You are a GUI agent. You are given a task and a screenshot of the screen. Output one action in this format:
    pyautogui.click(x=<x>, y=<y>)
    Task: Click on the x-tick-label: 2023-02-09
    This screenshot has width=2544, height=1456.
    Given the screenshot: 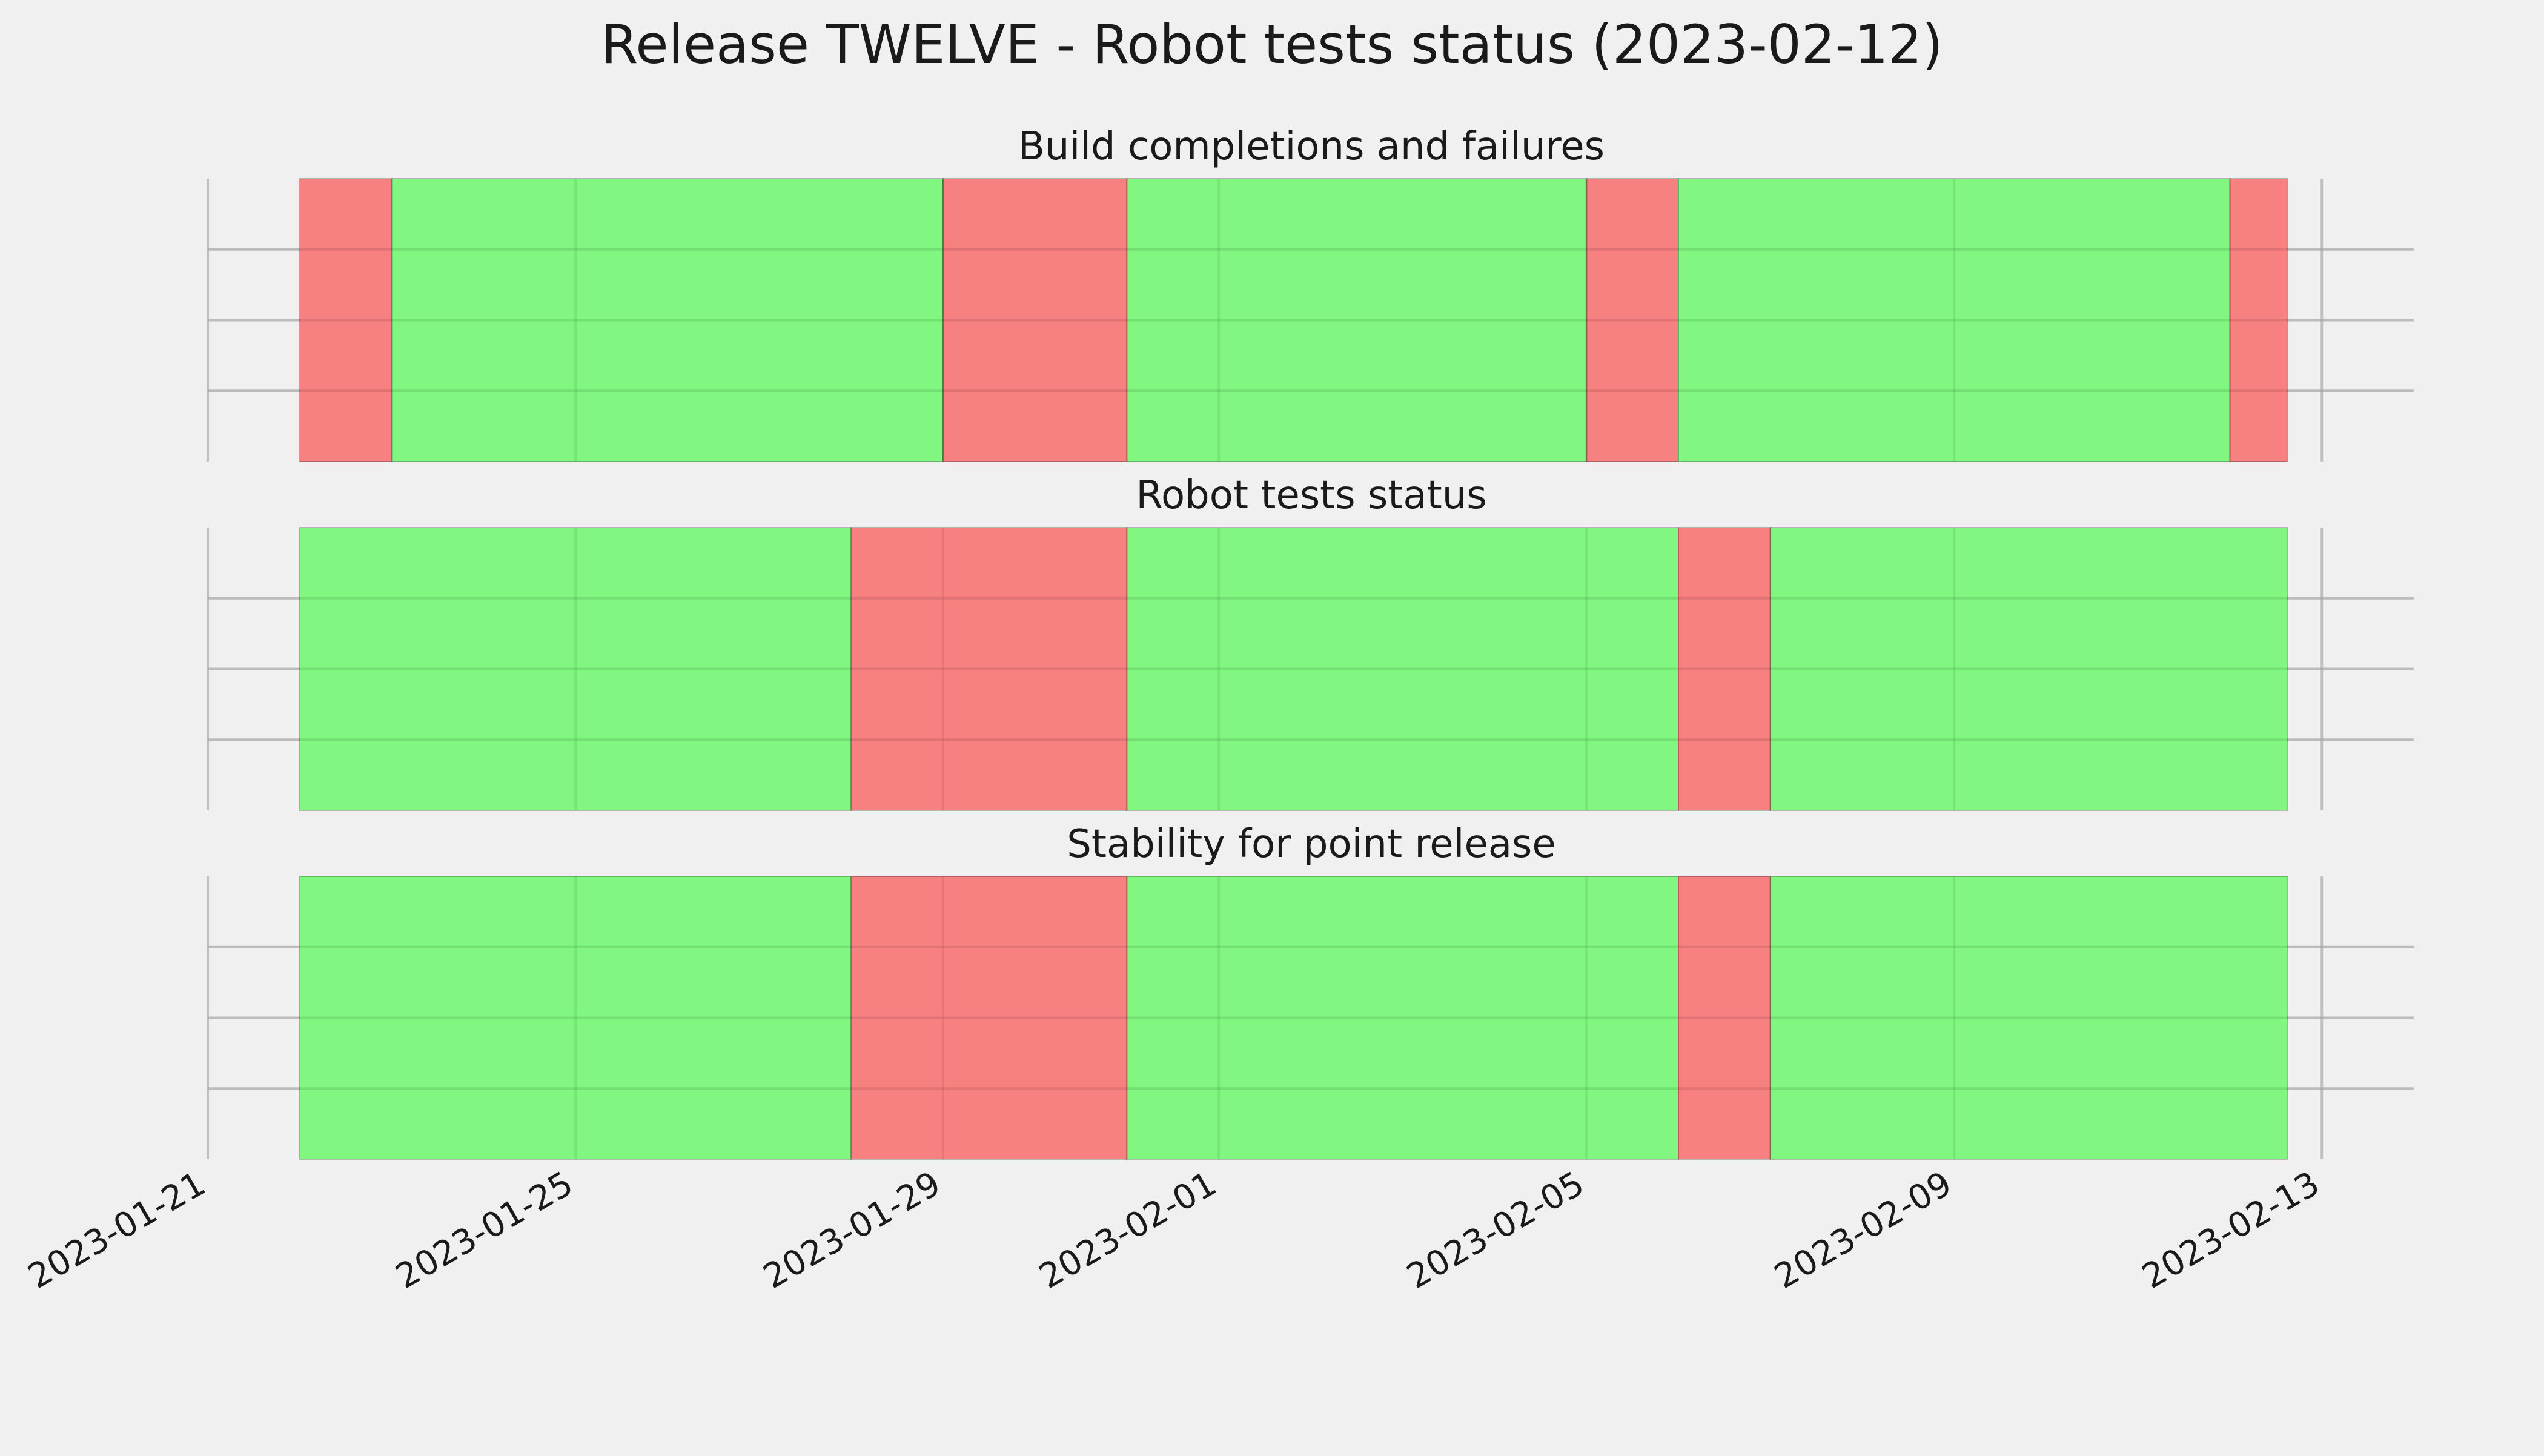 What is the action you would take?
    pyautogui.click(x=1863, y=1230)
    